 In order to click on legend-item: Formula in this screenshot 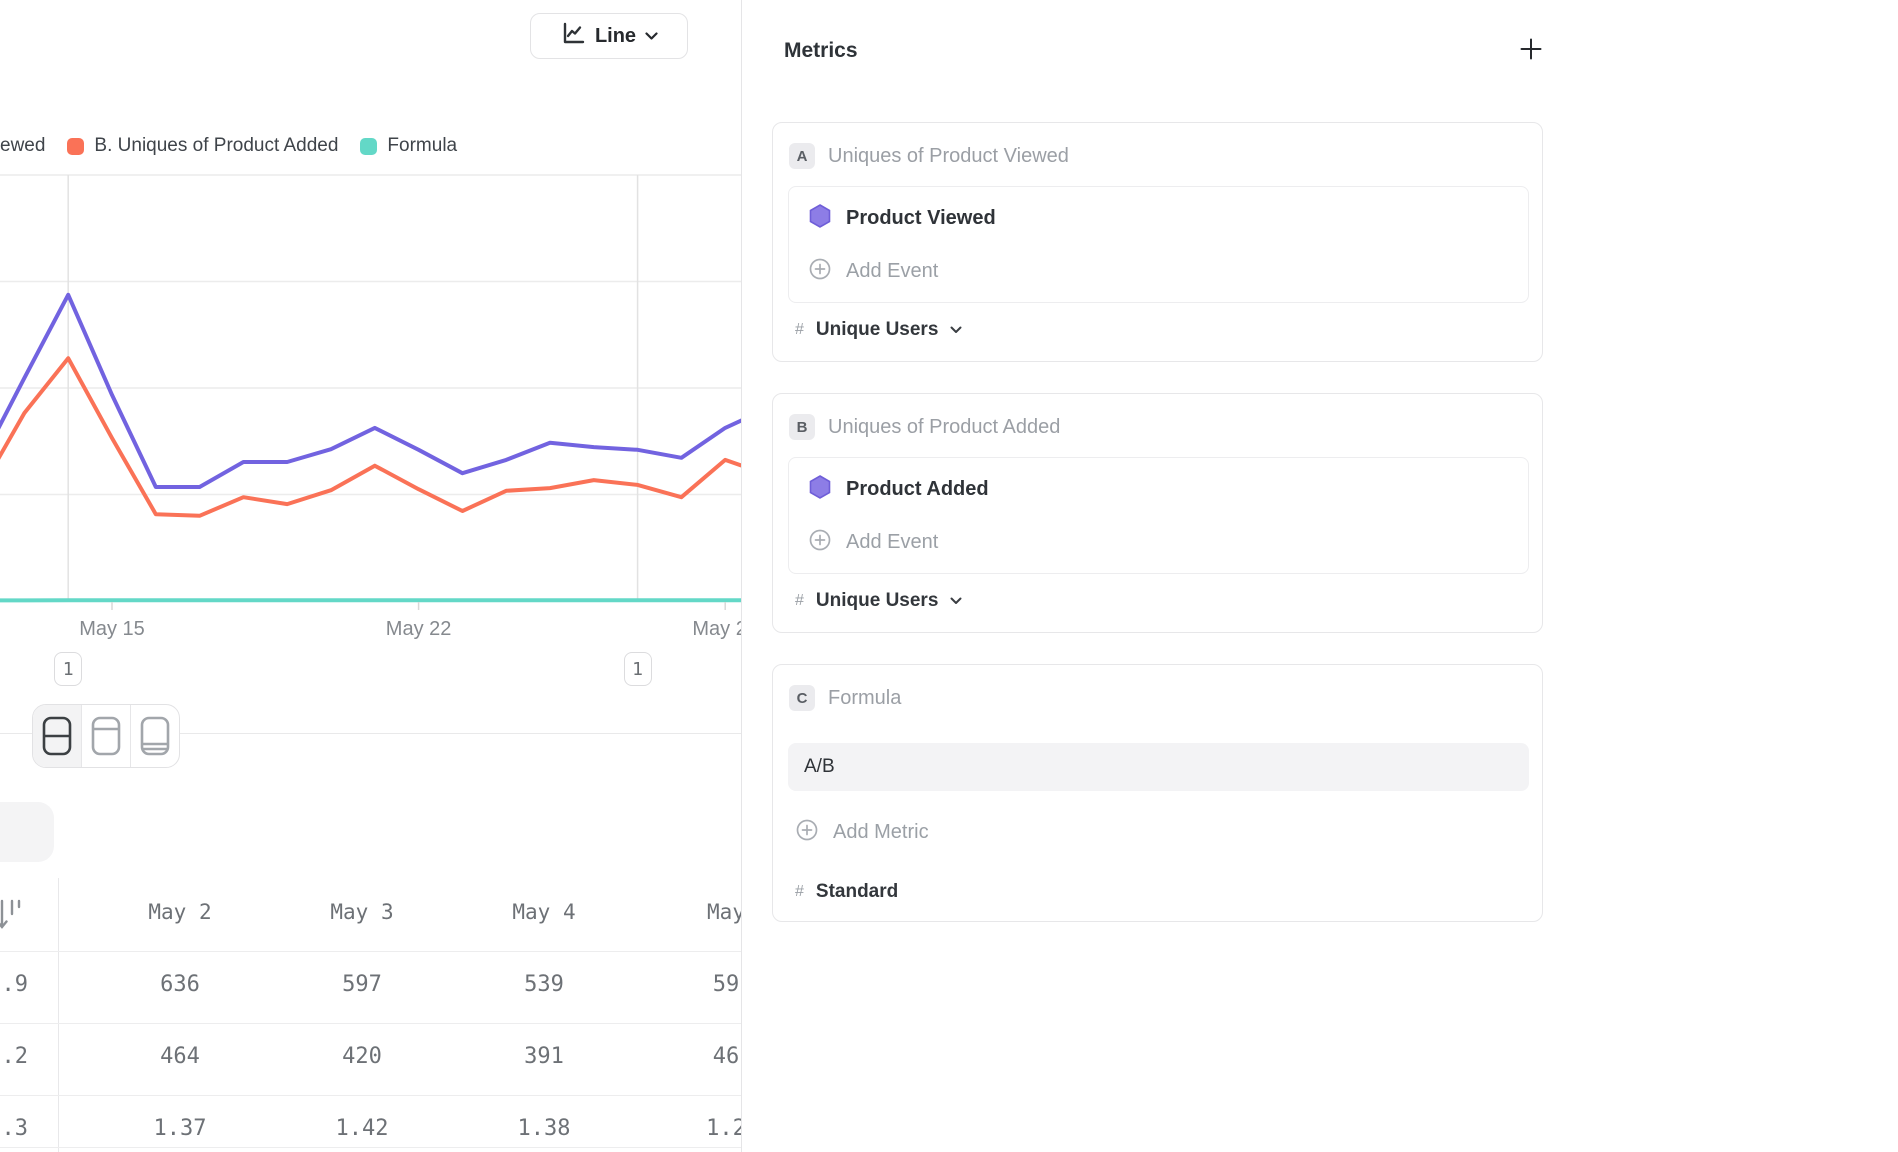, I will do `click(408, 146)`.